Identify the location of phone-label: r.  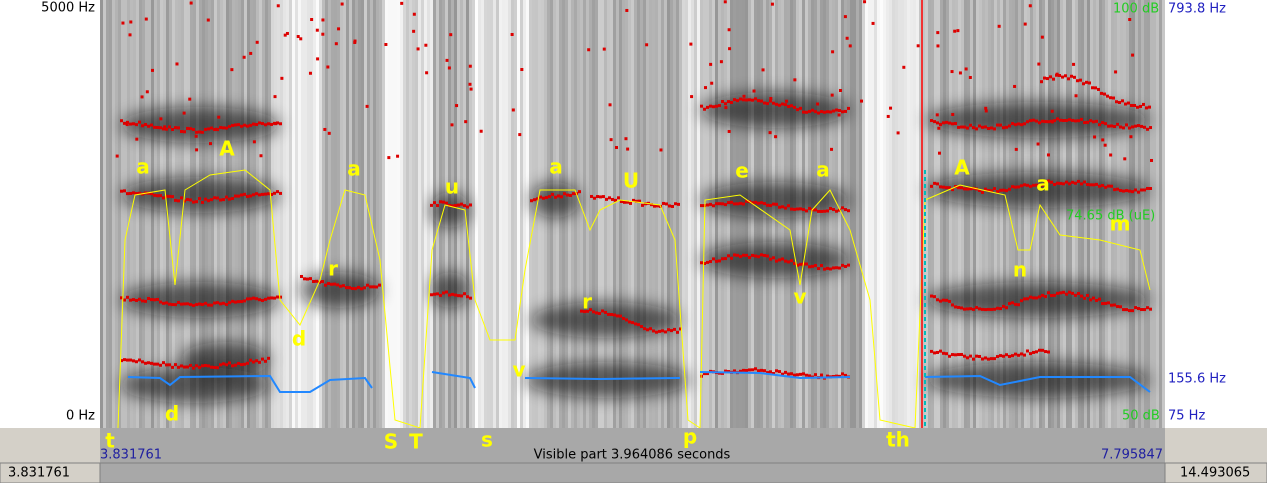
(587, 302).